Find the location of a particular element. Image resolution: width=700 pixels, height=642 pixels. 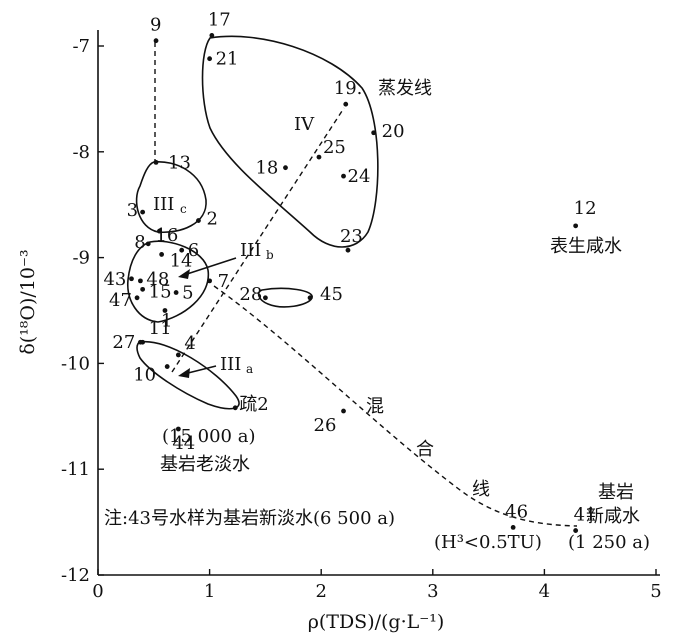

point-label: 17 is located at coordinates (219, 19).